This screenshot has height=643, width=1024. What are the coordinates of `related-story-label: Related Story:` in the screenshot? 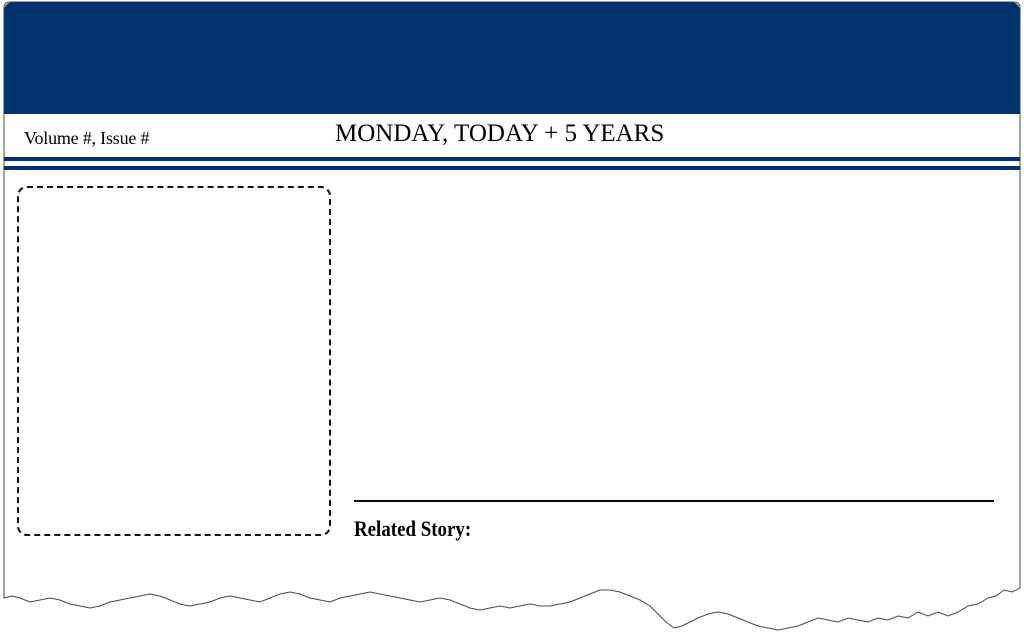 It's located at (413, 528).